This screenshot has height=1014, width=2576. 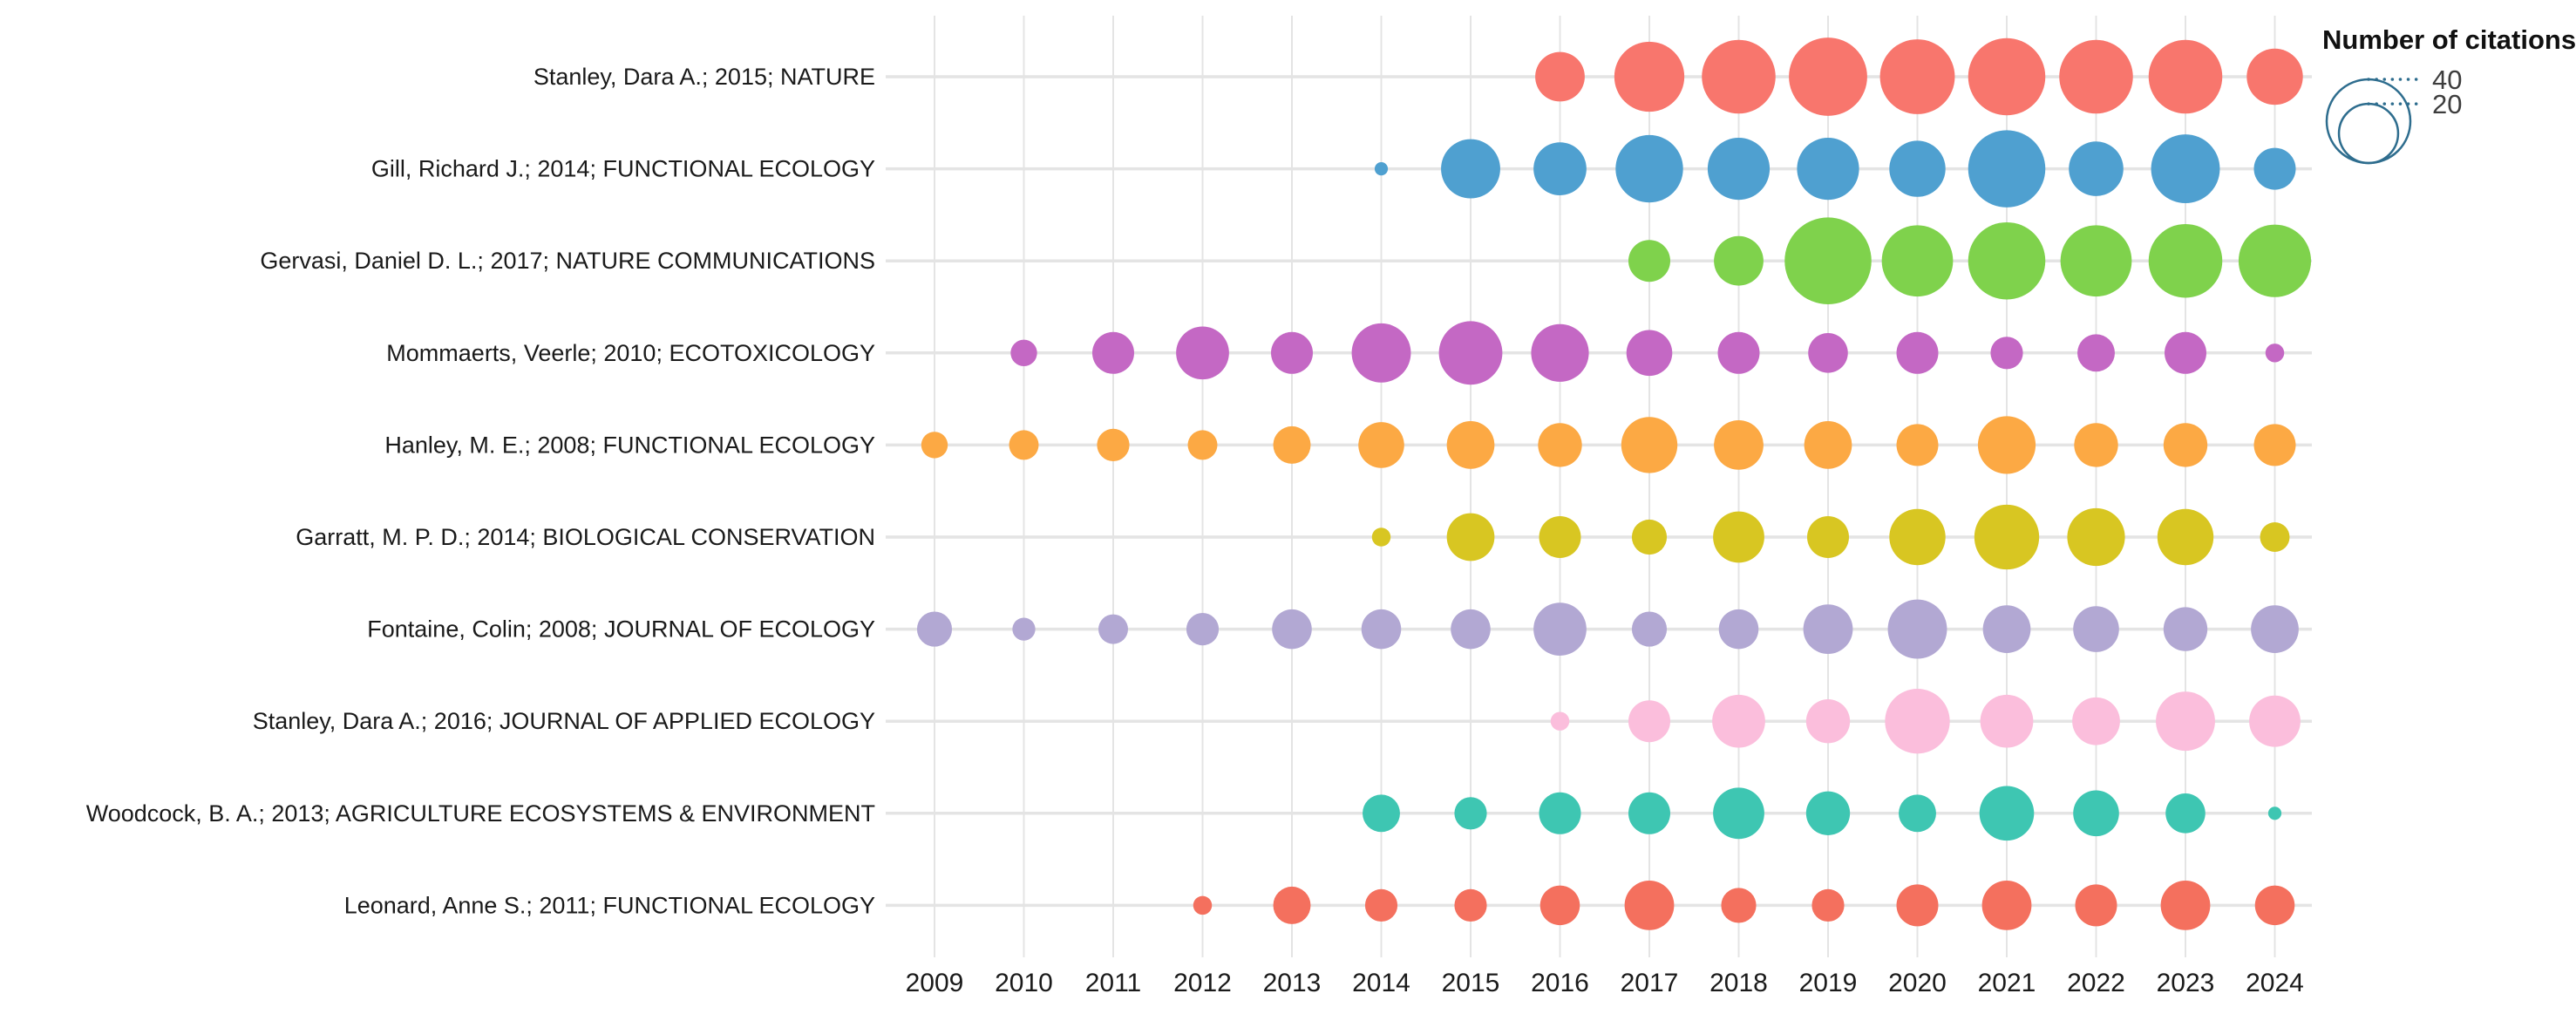 What do you see at coordinates (1113, 983) in the screenshot?
I see `x-axis-label: 2011` at bounding box center [1113, 983].